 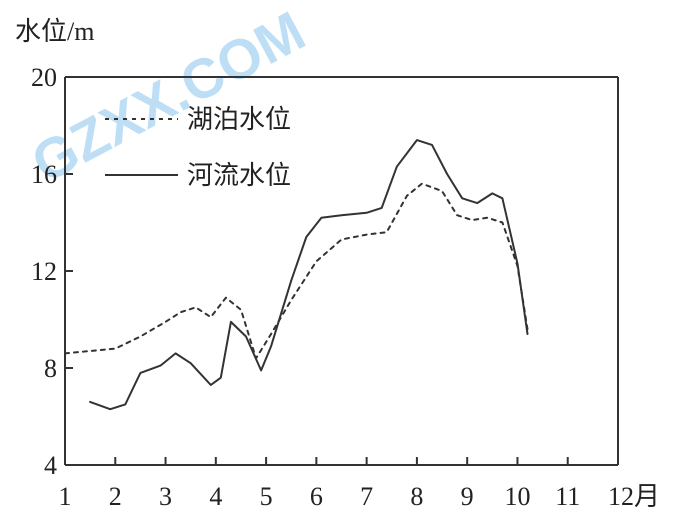 I want to click on x-tick-labels: 1 2 3 4 5 6 7 8 9 10 11 12月, so click(x=359, y=484).